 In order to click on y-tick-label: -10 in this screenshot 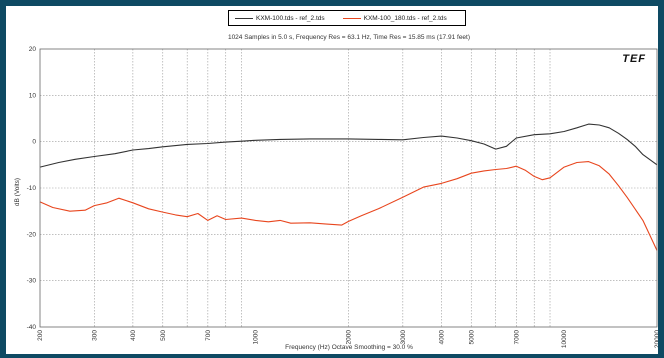, I will do `click(32, 188)`.